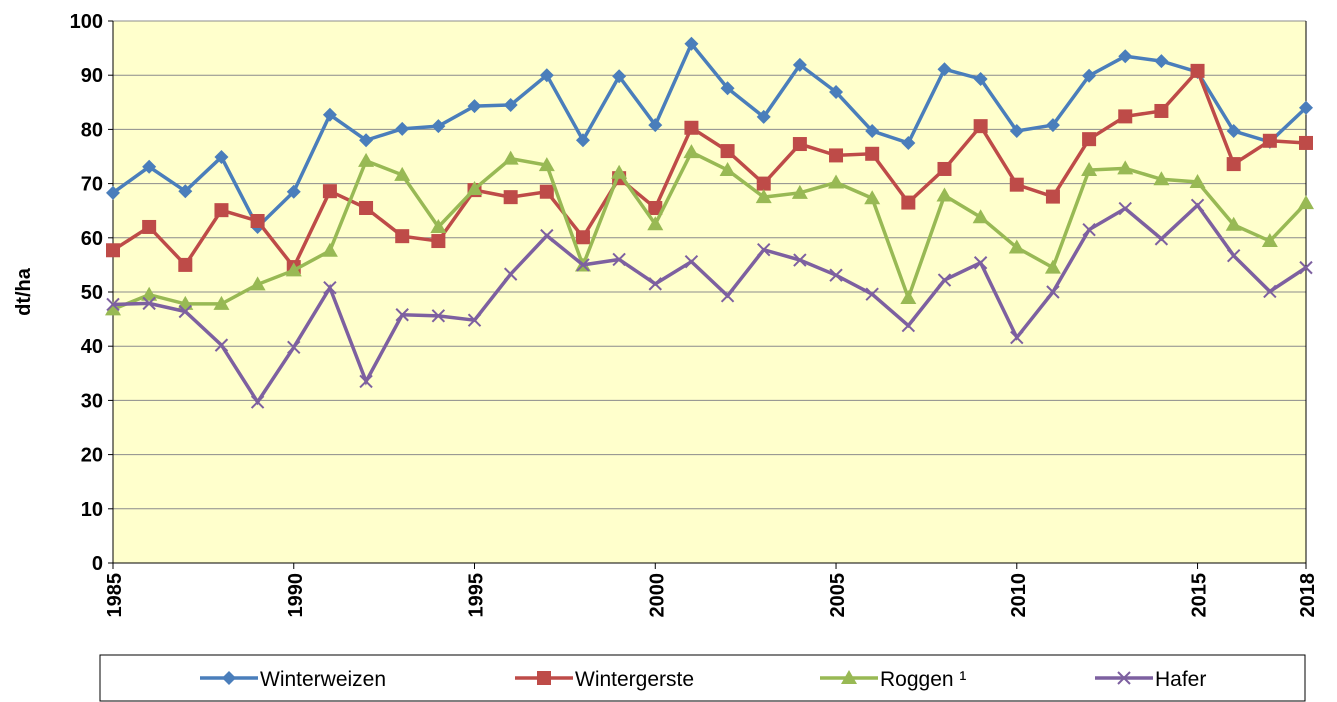 The width and height of the screenshot is (1337, 702). Describe the element at coordinates (1180, 679) in the screenshot. I see `legend-label: Hafer` at that location.